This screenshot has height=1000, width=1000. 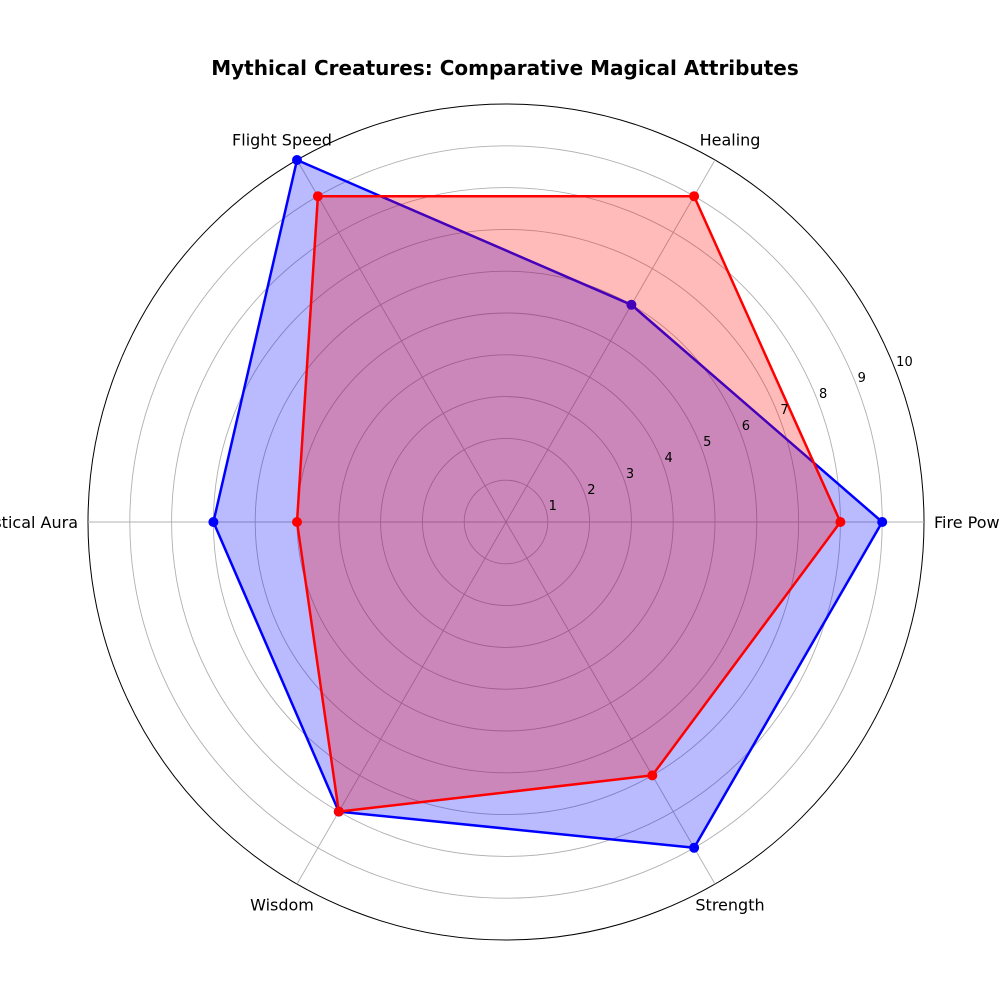 What do you see at coordinates (707, 442) in the screenshot?
I see `radial-tick-label: 5` at bounding box center [707, 442].